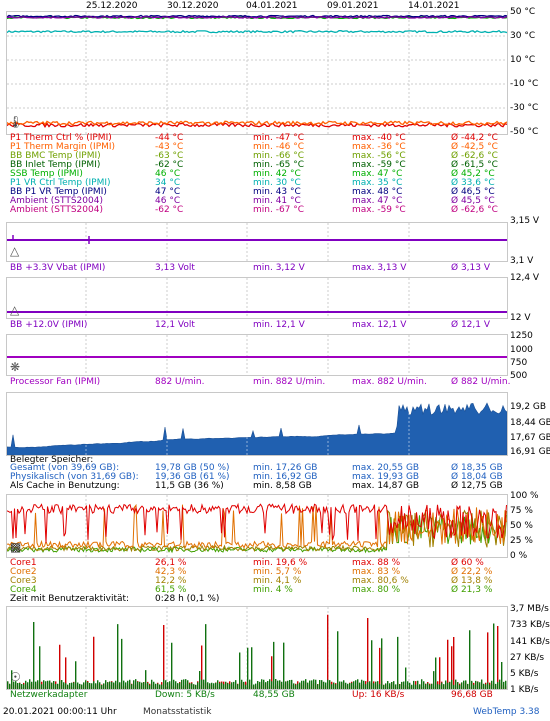 Image resolution: width=550 pixels, height=721 pixels. What do you see at coordinates (175, 325) in the screenshot?
I see `current-value: 12,1 Volt` at bounding box center [175, 325].